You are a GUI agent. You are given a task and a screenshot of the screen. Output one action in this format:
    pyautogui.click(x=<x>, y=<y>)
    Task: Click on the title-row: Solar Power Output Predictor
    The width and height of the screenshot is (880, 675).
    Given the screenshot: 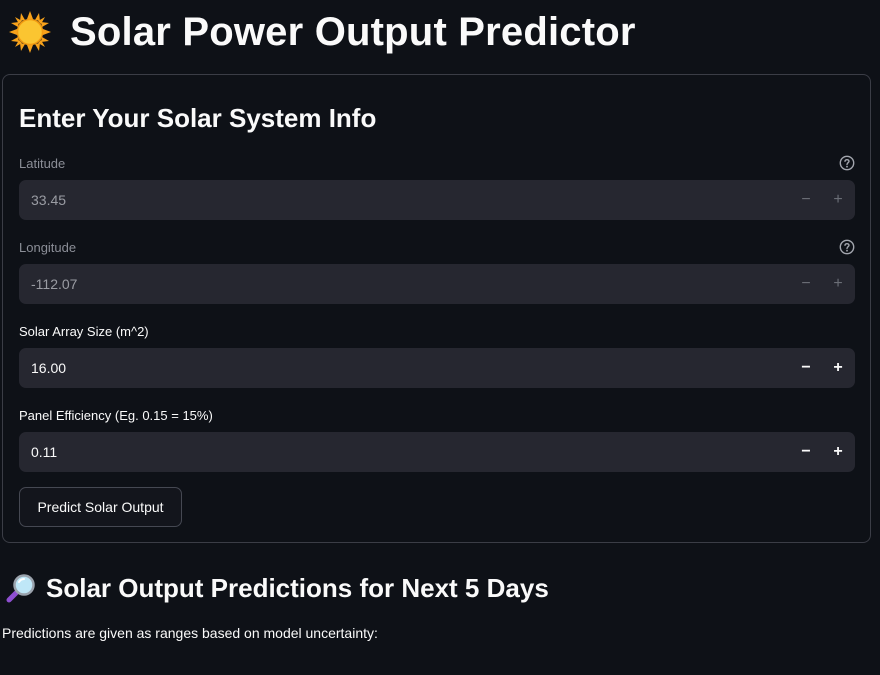 What is the action you would take?
    pyautogui.click(x=322, y=32)
    